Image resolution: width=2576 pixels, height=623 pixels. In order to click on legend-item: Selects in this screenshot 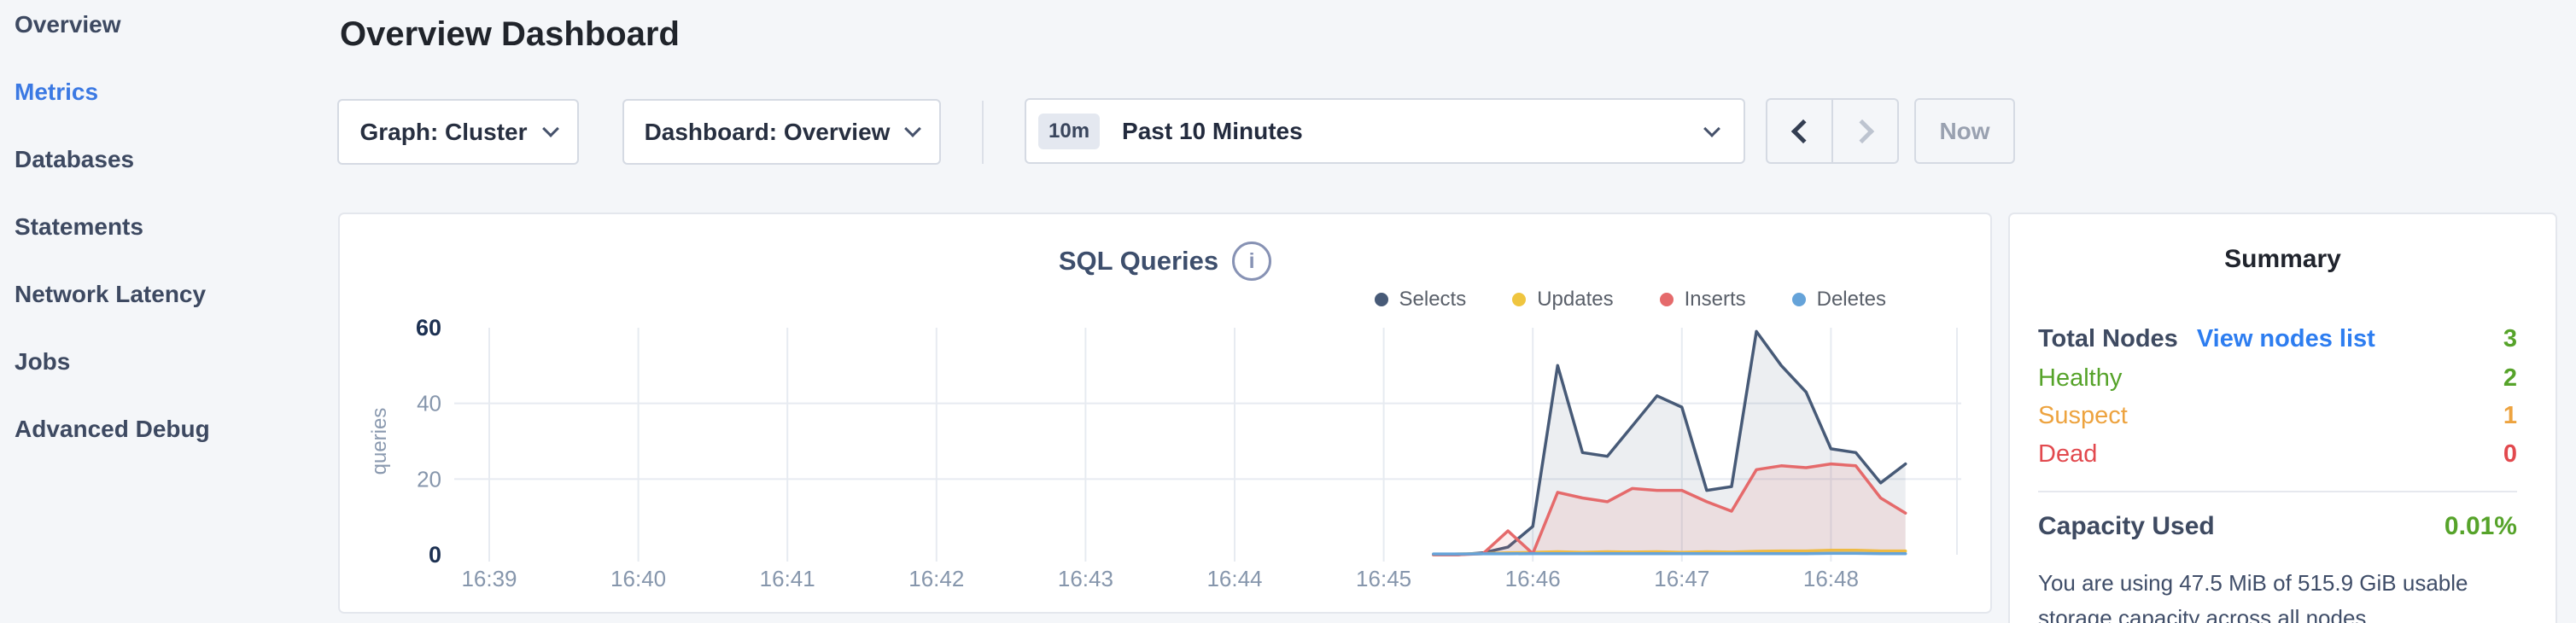, I will do `click(1420, 300)`.